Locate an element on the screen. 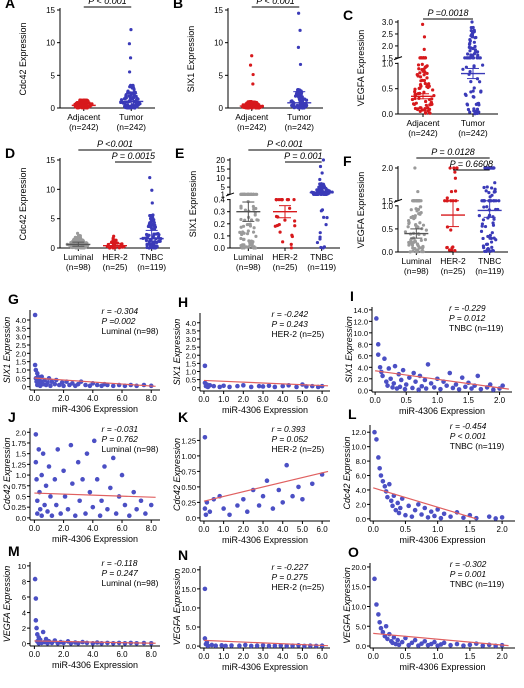 The width and height of the screenshot is (524, 688). y-axis-label: Cdc42 Expression is located at coordinates (23, 58).